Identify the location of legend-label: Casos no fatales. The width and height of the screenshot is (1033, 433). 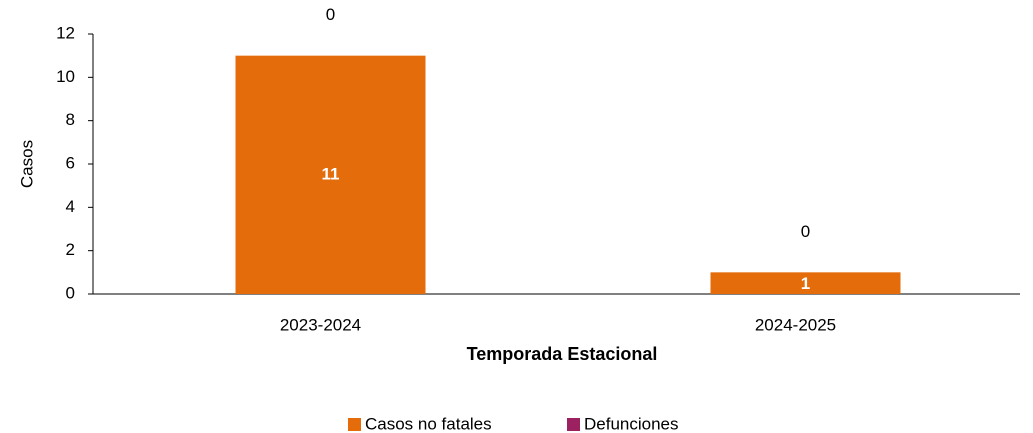
(428, 423).